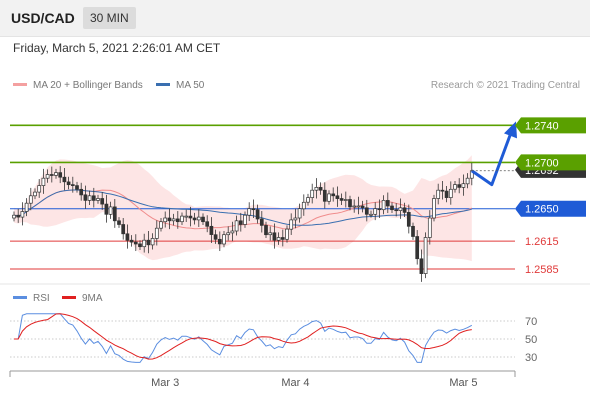  What do you see at coordinates (295, 18) in the screenshot?
I see `chart-header: USD/CAD 30 MIN` at bounding box center [295, 18].